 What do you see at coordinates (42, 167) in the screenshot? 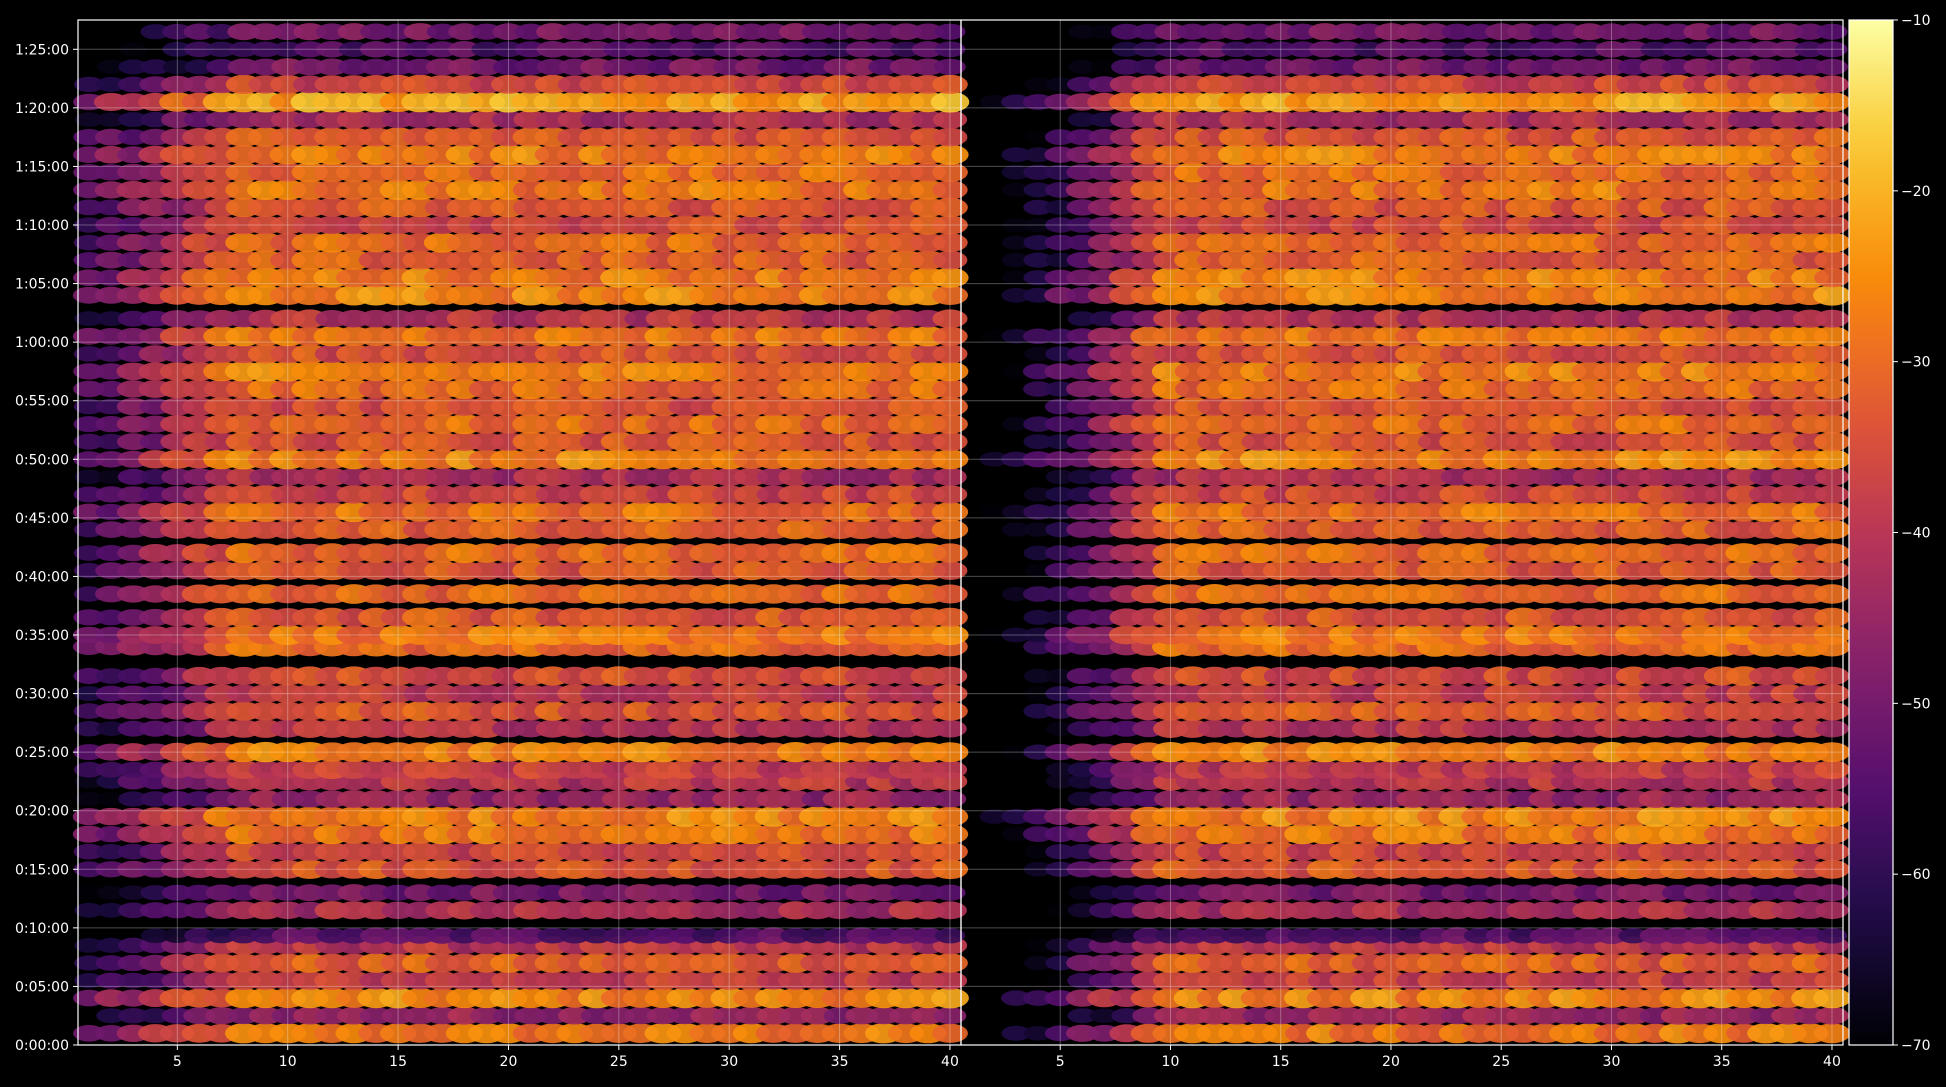
I see `y-tick-label: 1:15:00` at bounding box center [42, 167].